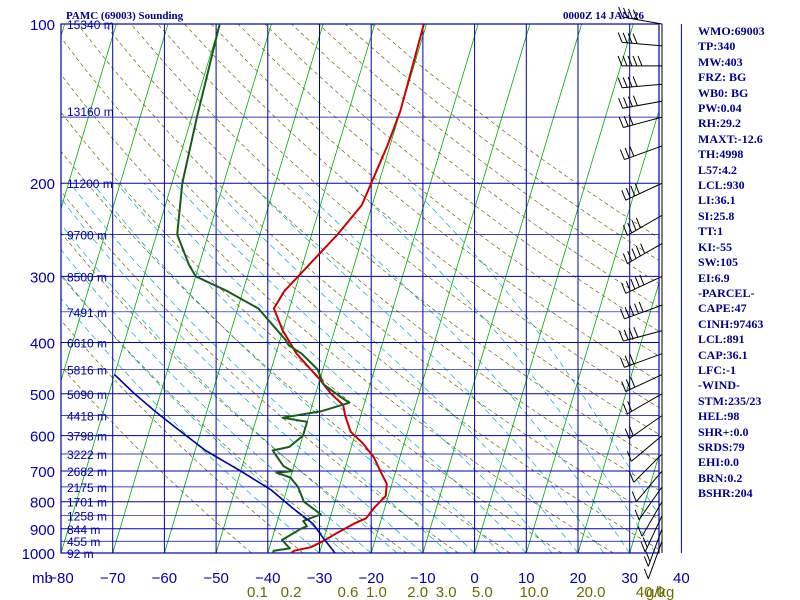  Describe the element at coordinates (711, 231) in the screenshot. I see `index-line: TT:1` at that location.